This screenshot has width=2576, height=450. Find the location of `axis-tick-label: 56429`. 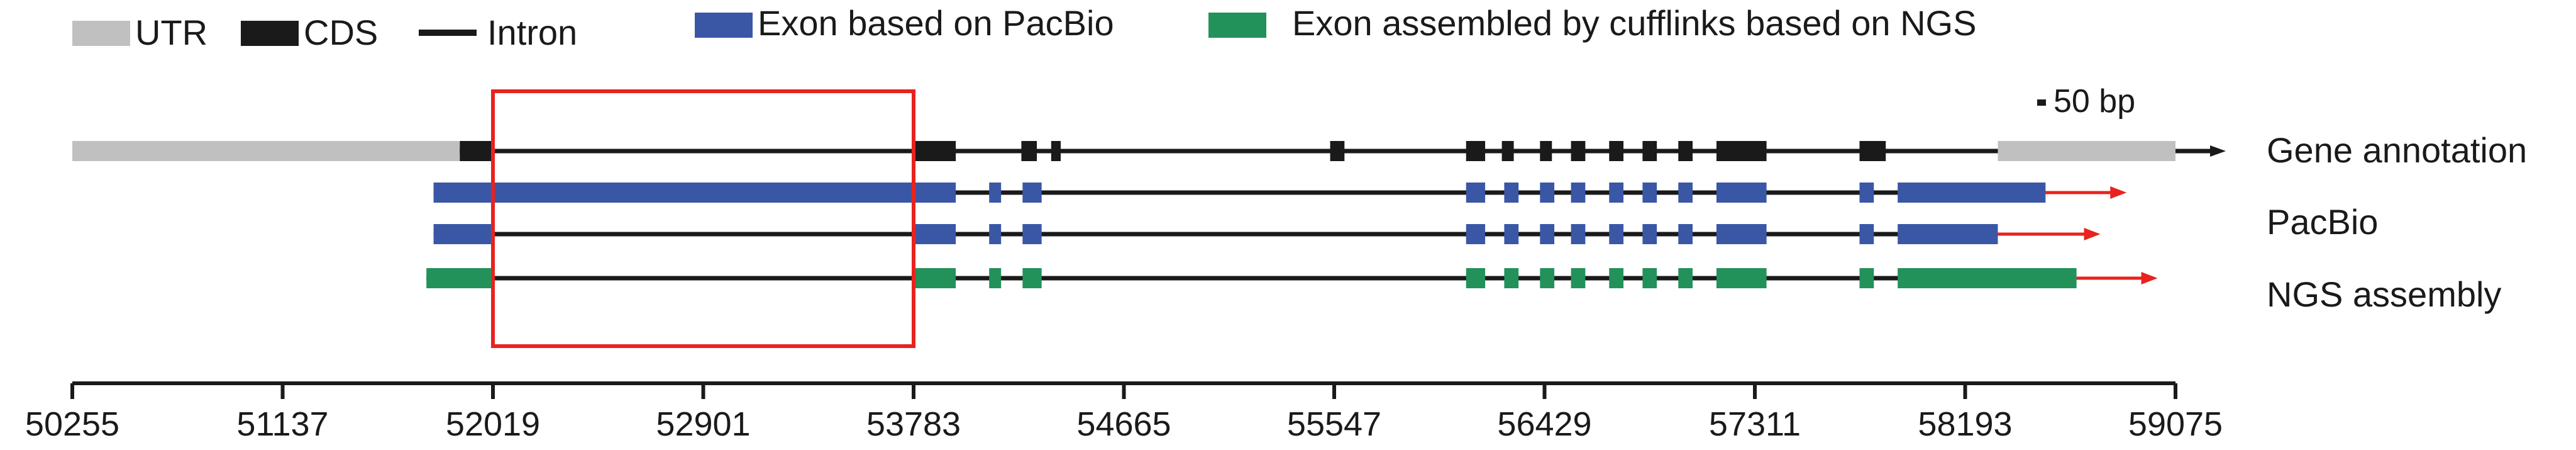

axis-tick-label: 56429 is located at coordinates (1544, 424).